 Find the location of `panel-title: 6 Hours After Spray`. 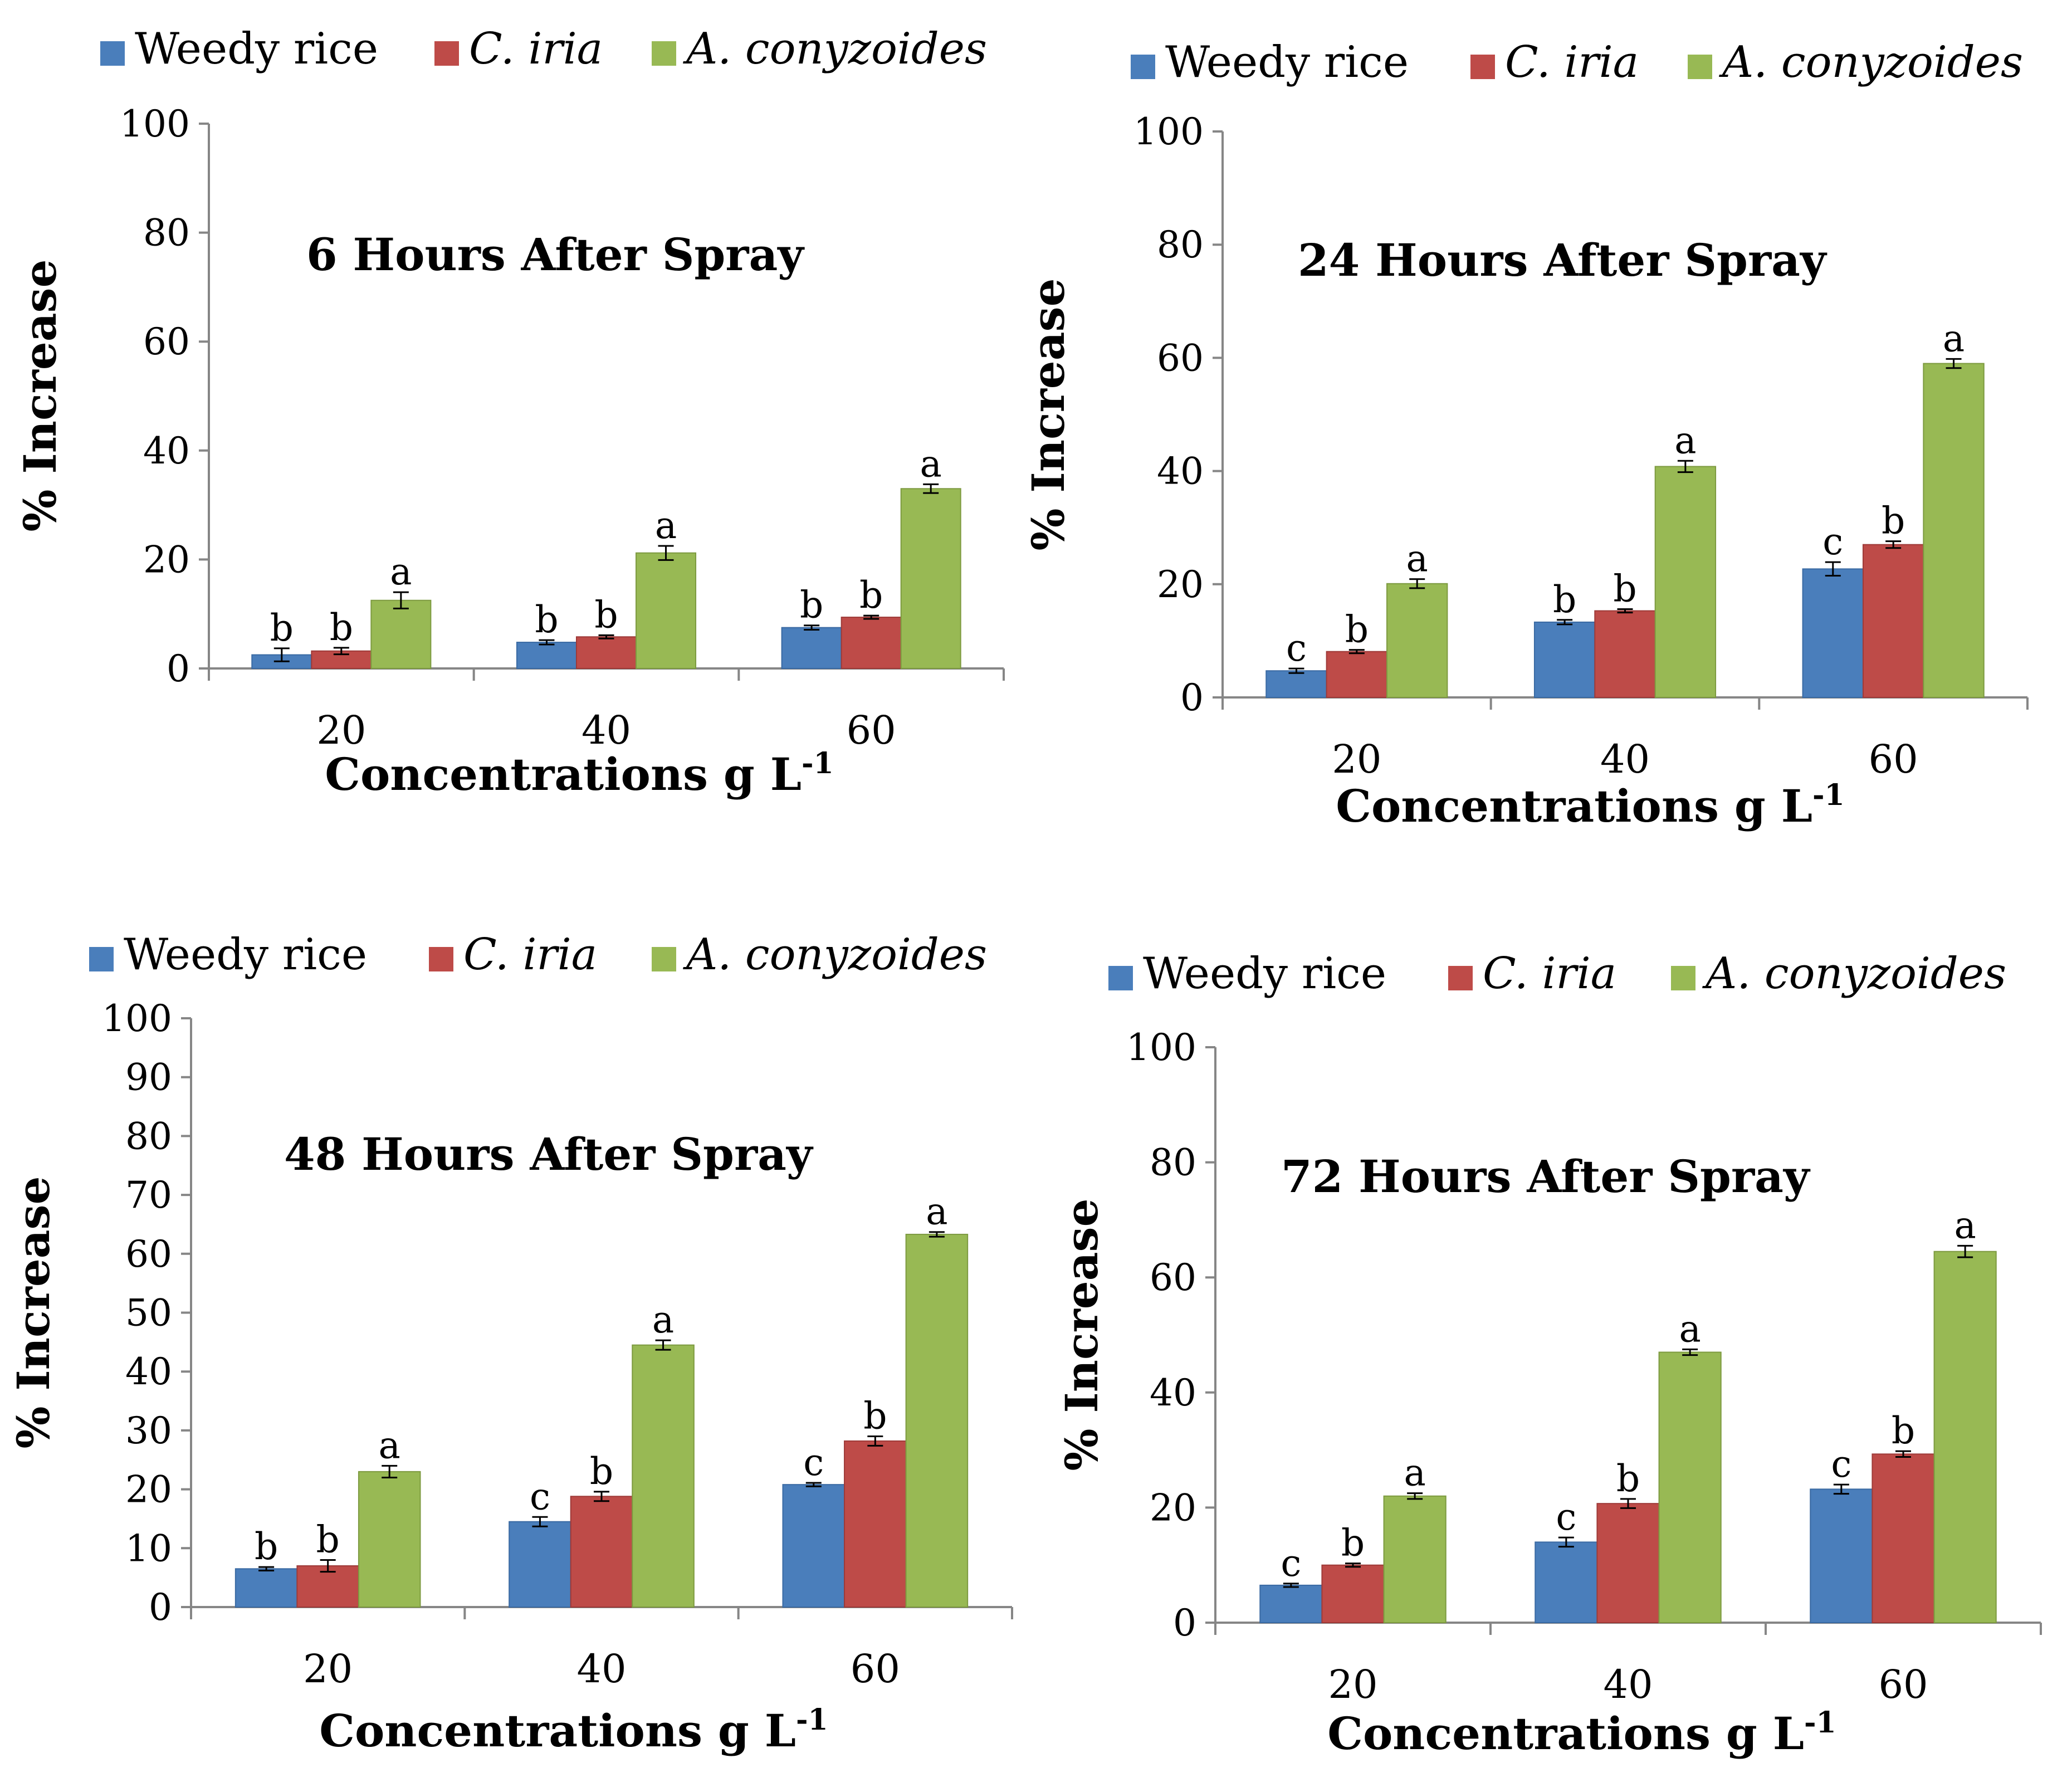

panel-title: 6 Hours After Spray is located at coordinates (555, 254).